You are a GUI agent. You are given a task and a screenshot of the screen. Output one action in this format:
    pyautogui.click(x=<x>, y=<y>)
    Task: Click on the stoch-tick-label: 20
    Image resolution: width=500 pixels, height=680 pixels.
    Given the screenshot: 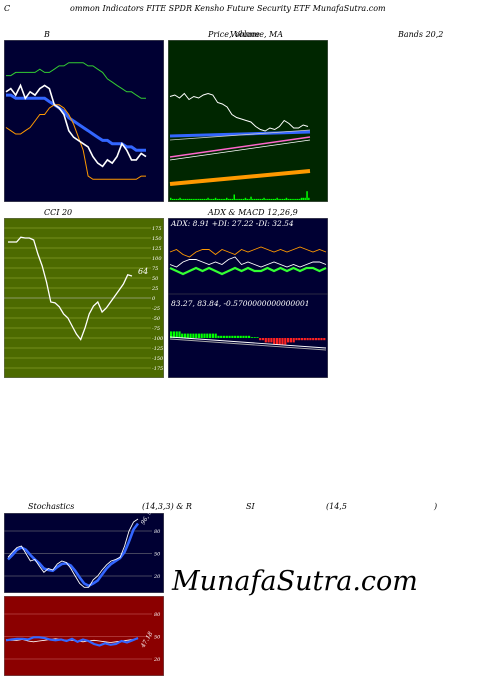 What is the action you would take?
    pyautogui.click(x=157, y=577)
    